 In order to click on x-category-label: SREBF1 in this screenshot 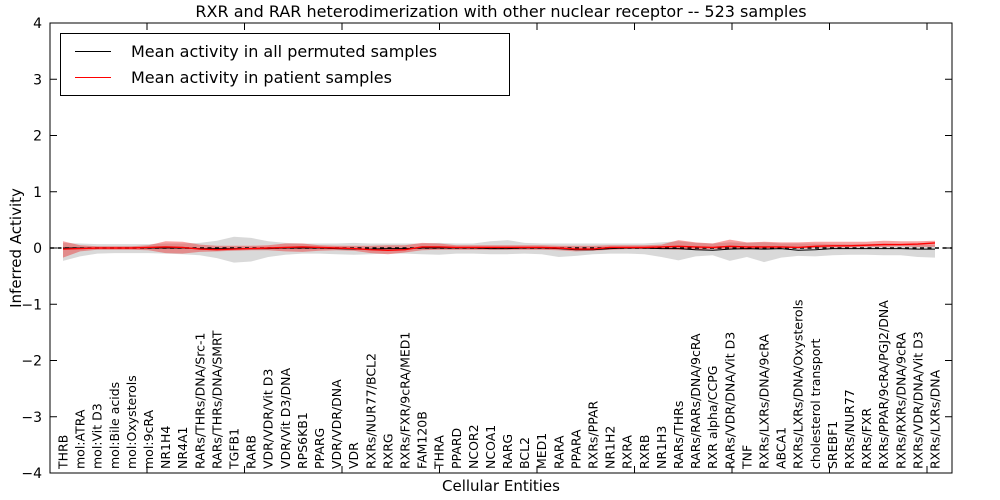, I will do `click(832, 445)`.